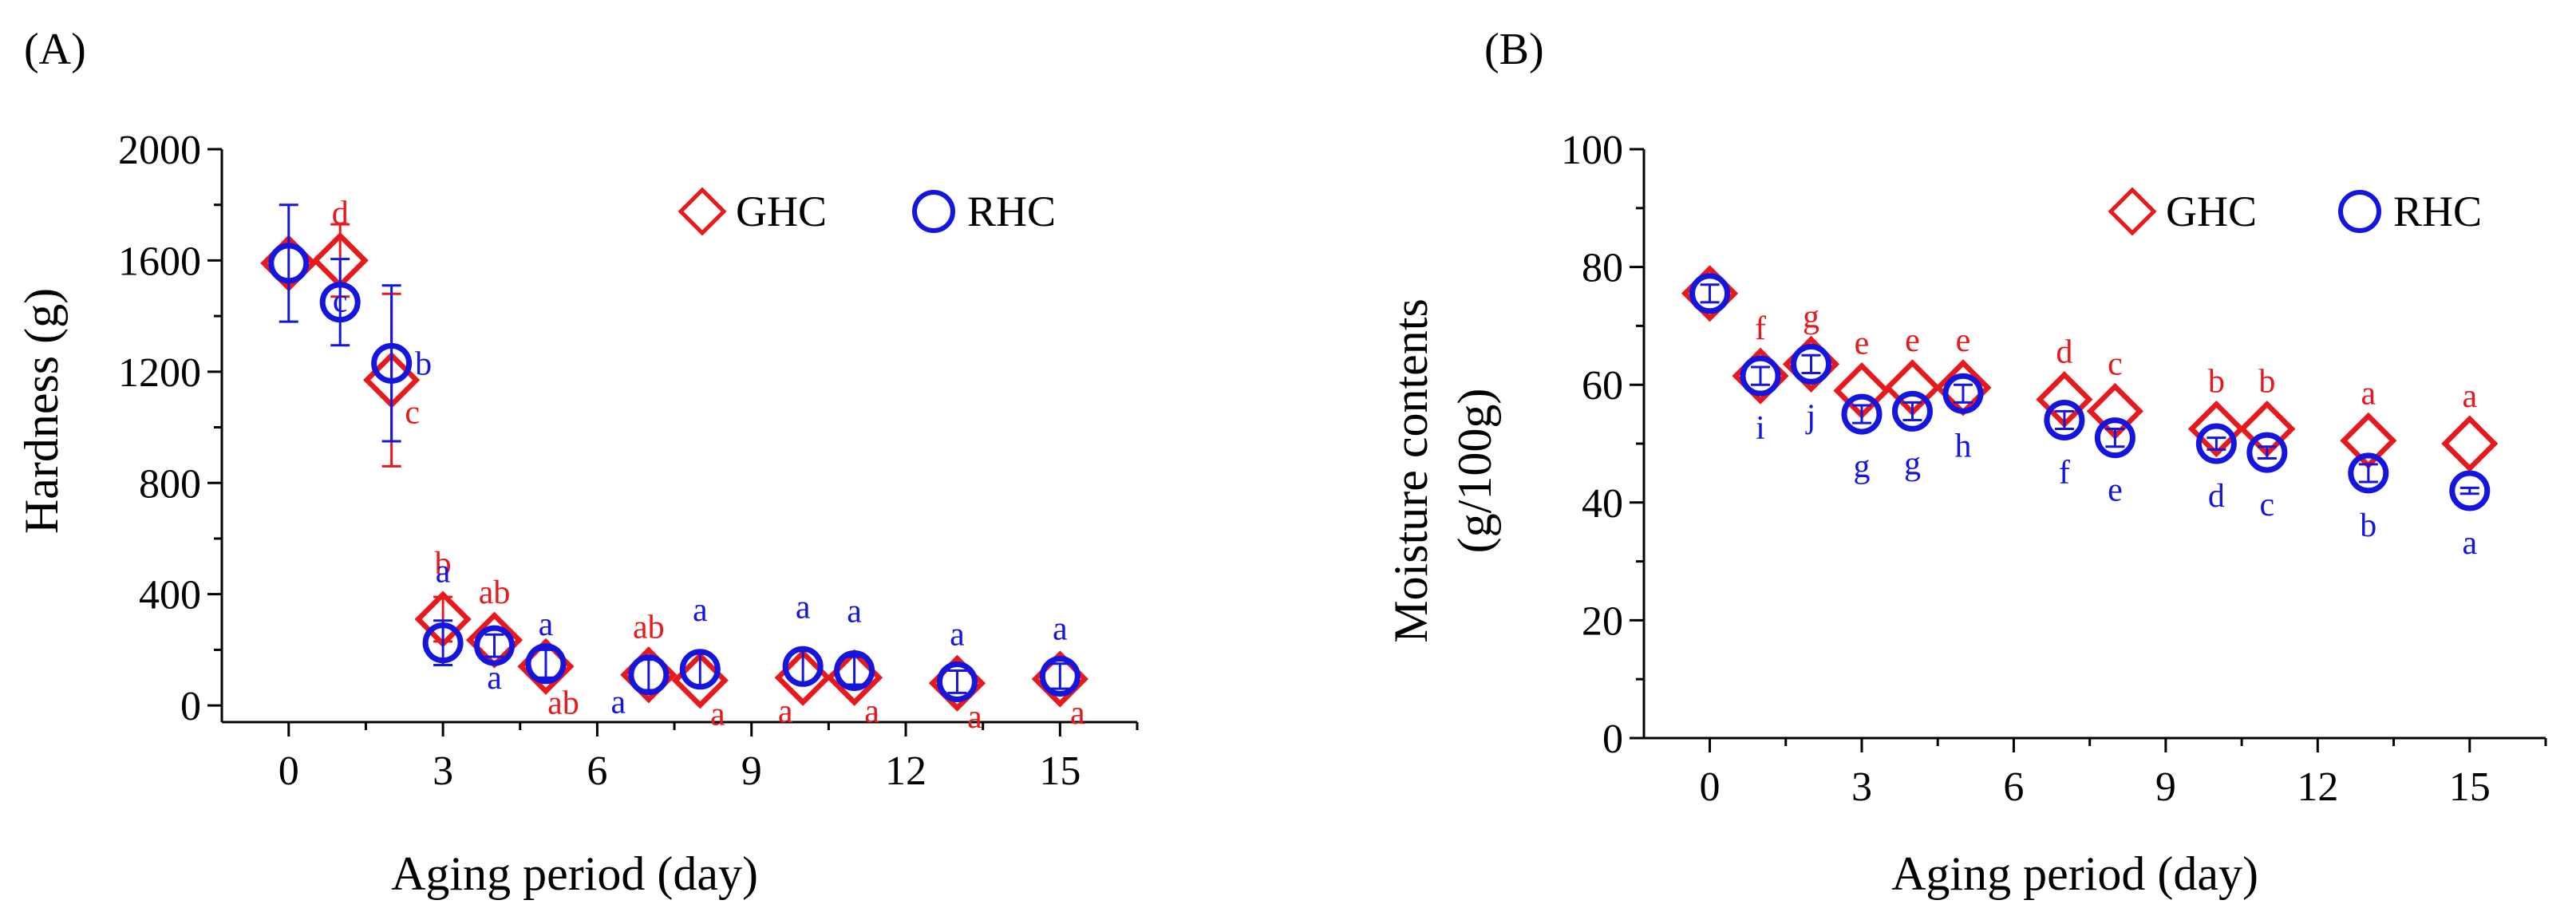 This screenshot has width=2576, height=920. What do you see at coordinates (1861, 466) in the screenshot?
I see `moisture-rhc-significance-label: g` at bounding box center [1861, 466].